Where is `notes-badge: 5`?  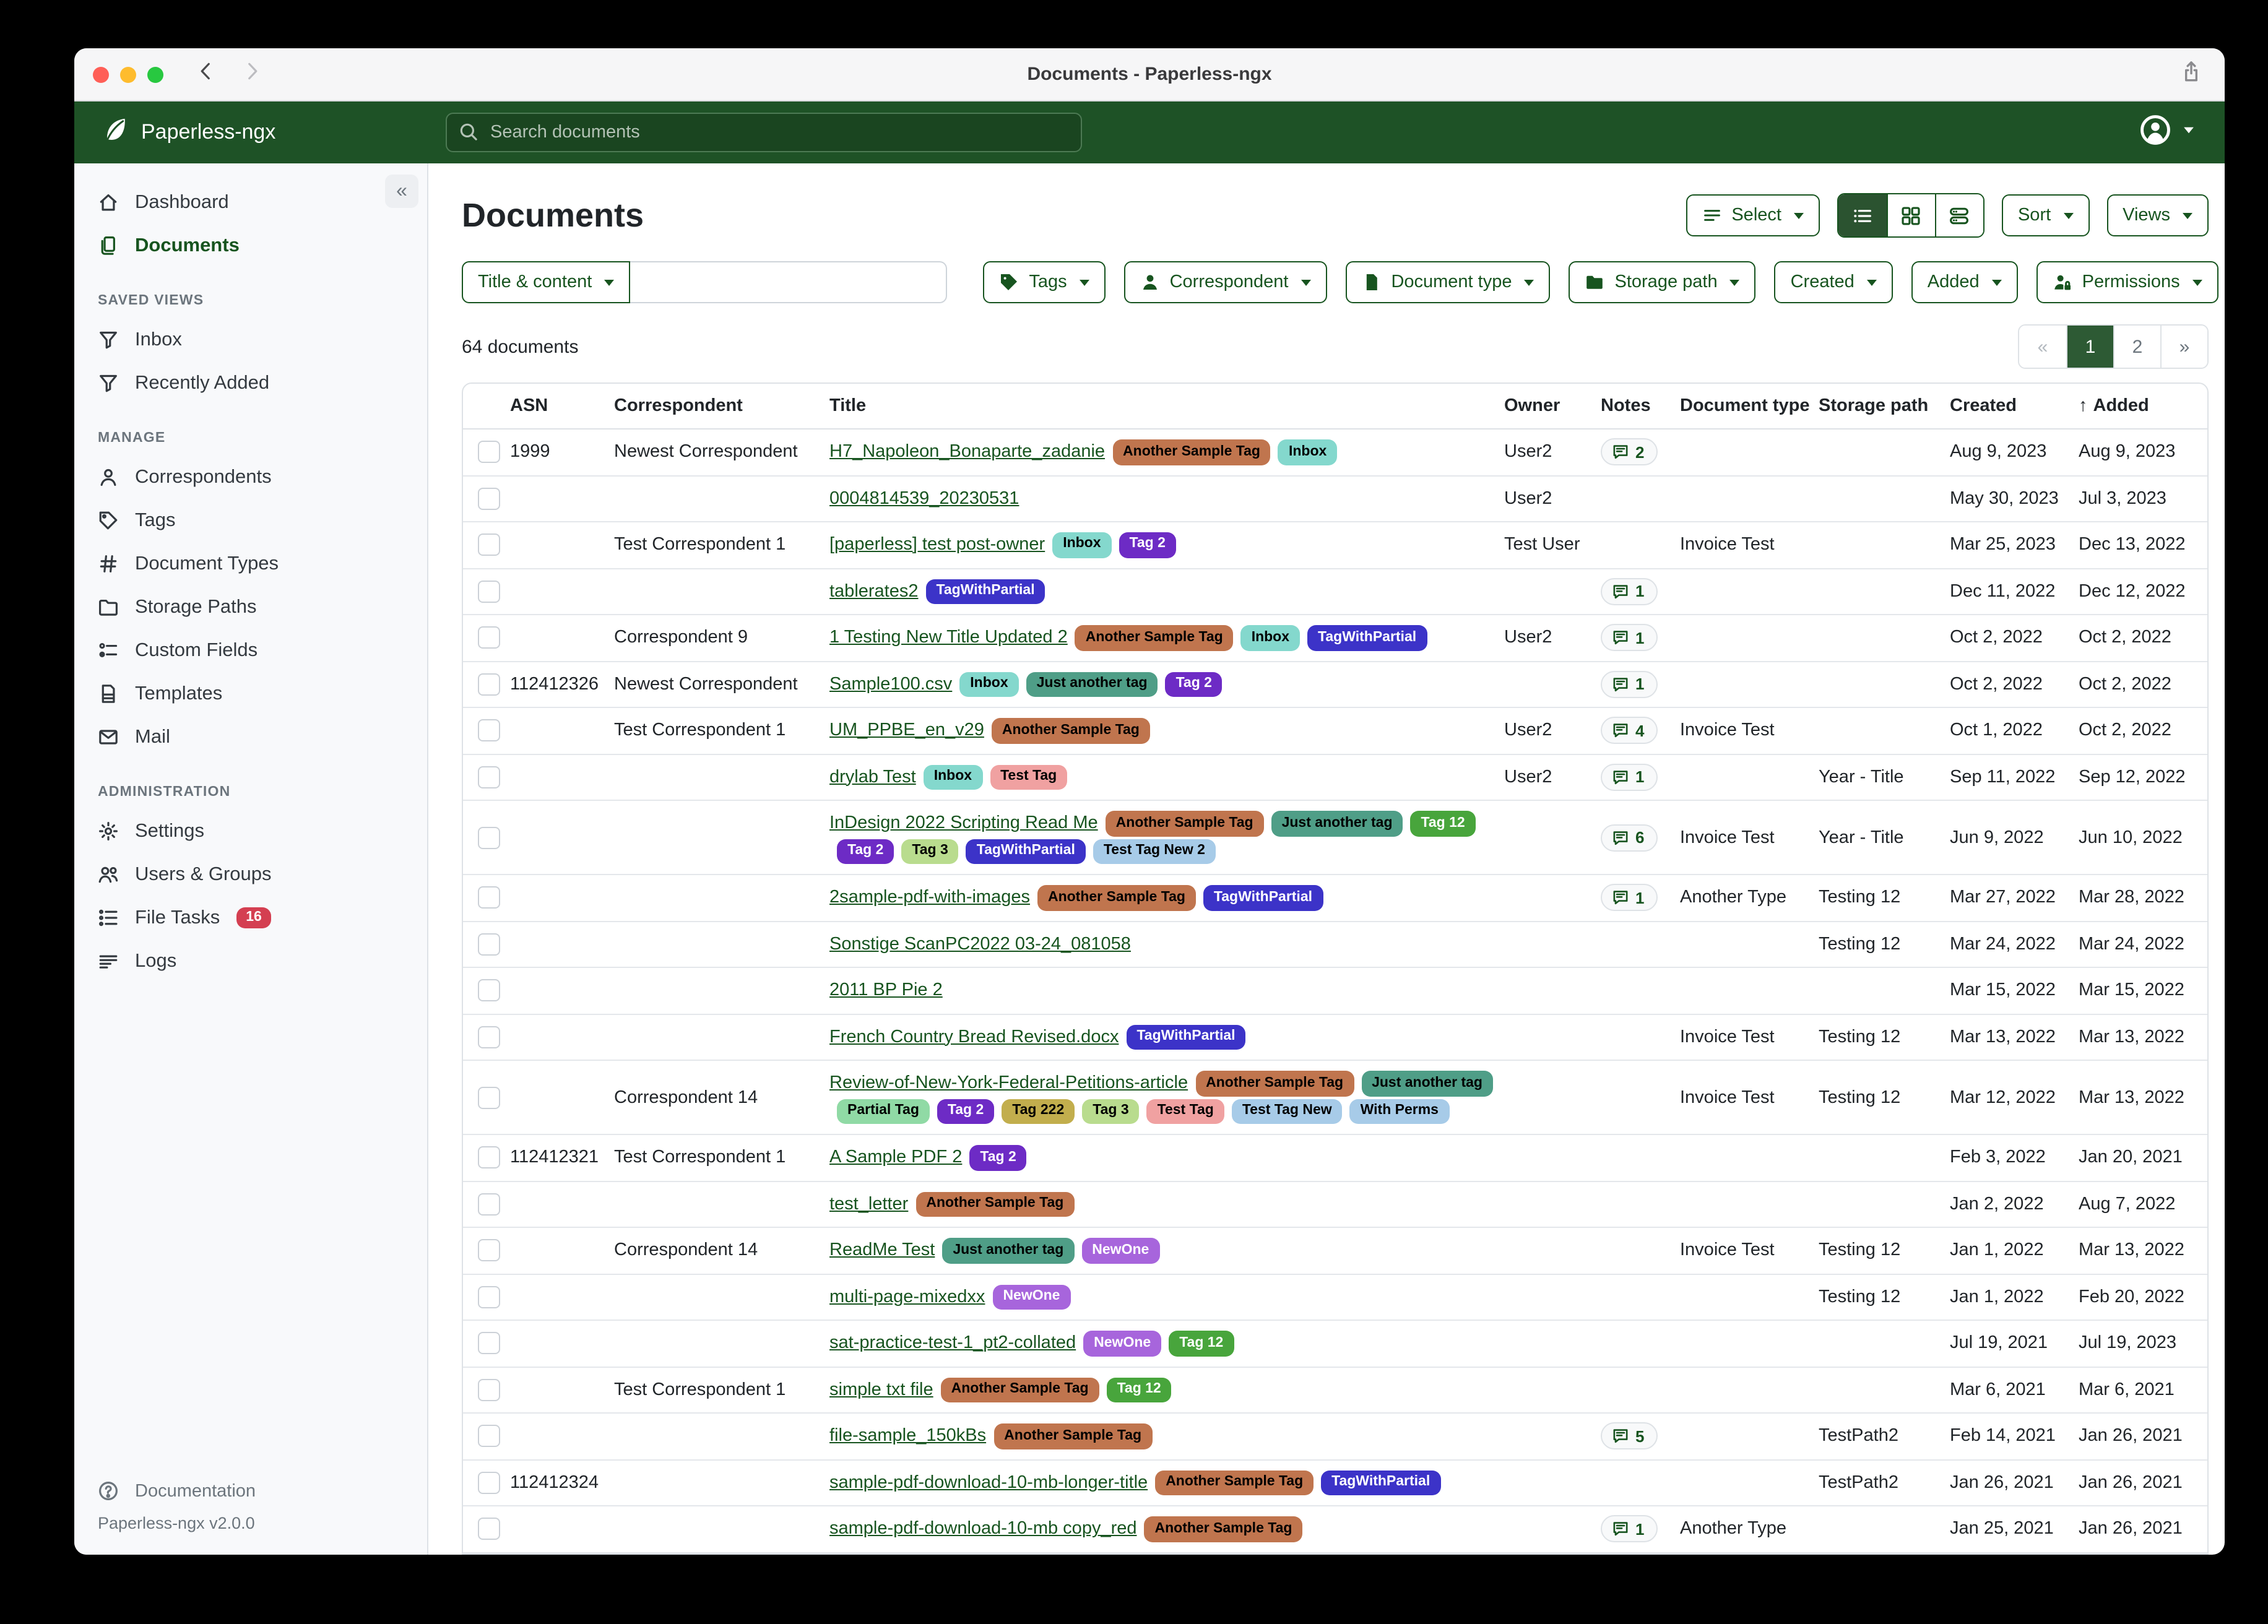
notes-badge: 5 is located at coordinates (1629, 1436).